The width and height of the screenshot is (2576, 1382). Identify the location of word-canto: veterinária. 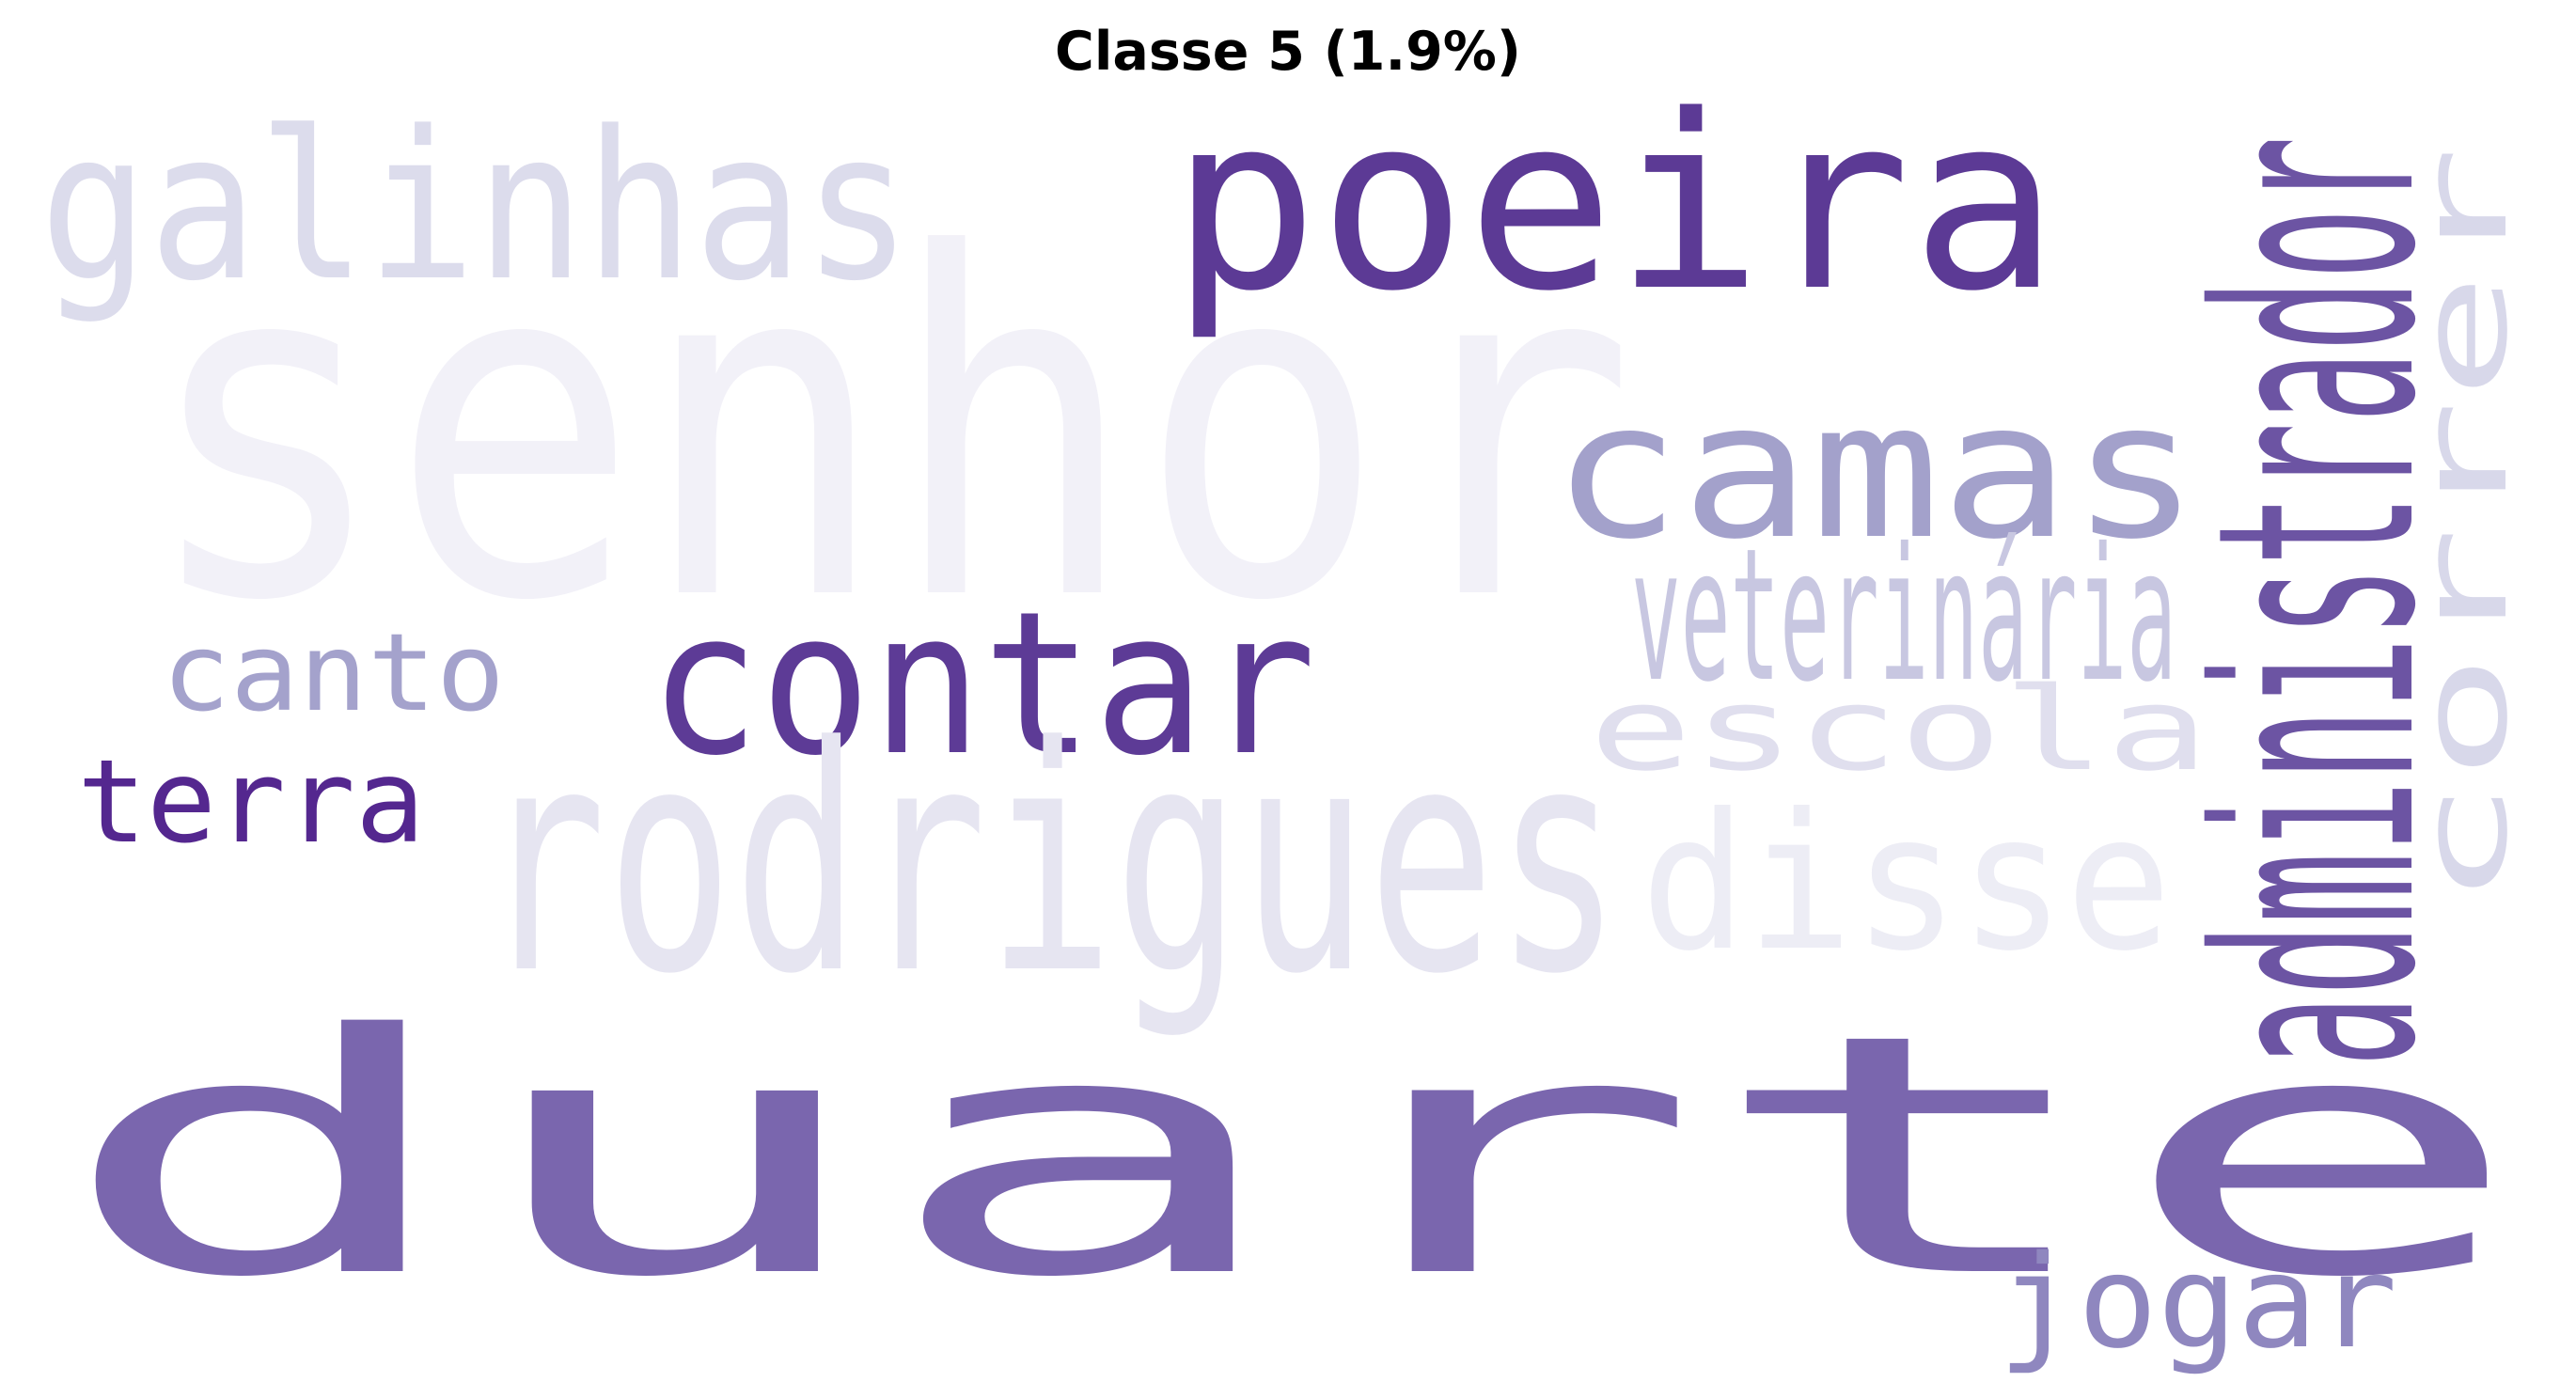
(1904, 615).